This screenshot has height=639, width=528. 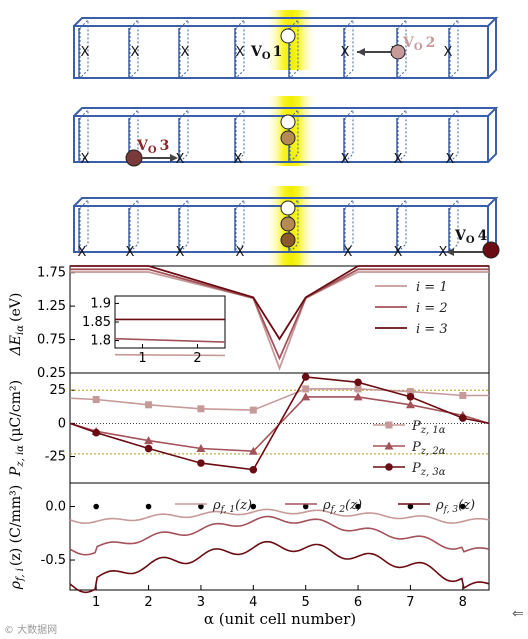 What do you see at coordinates (450, 252) in the screenshot?
I see `vo4-arrow-icon` at bounding box center [450, 252].